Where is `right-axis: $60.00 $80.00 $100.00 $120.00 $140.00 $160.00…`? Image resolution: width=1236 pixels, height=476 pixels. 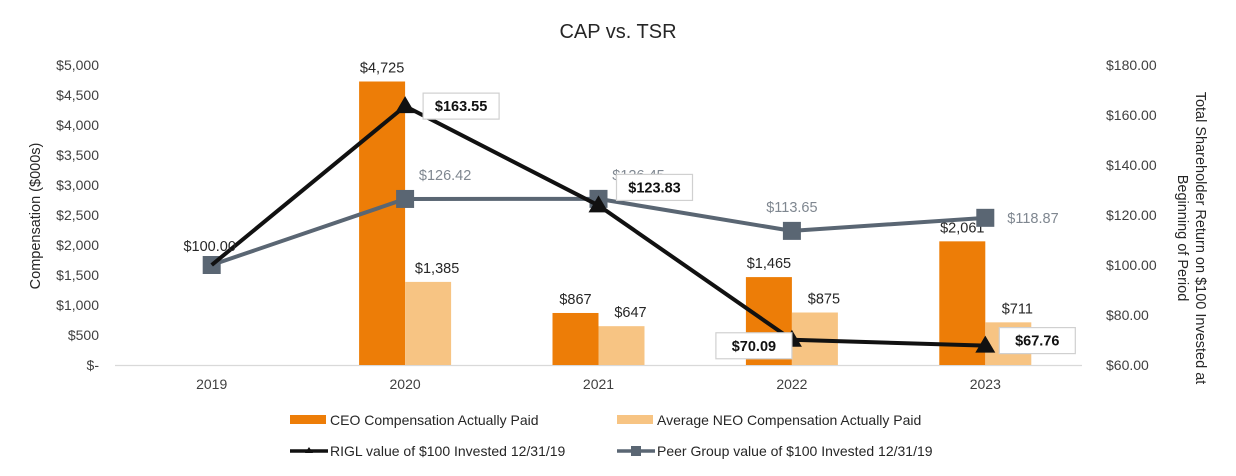 right-axis: $60.00 $80.00 $100.00 $120.00 $140.00 $160.00… is located at coordinates (1131, 215).